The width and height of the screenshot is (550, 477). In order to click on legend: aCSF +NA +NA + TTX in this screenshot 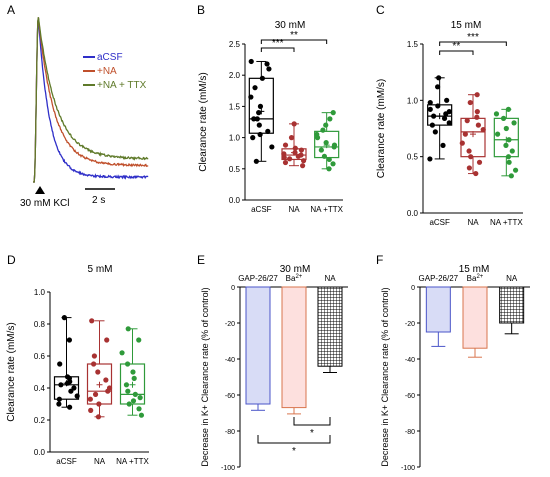, I will do `click(115, 71)`.